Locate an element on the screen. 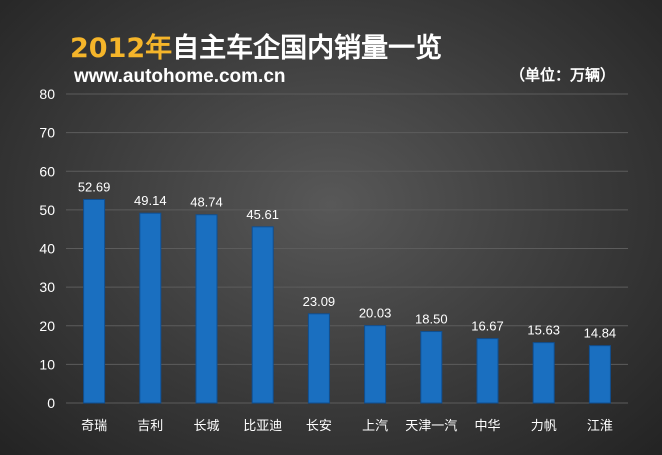 The image size is (662, 455). data-label: 20.03 is located at coordinates (375, 313).